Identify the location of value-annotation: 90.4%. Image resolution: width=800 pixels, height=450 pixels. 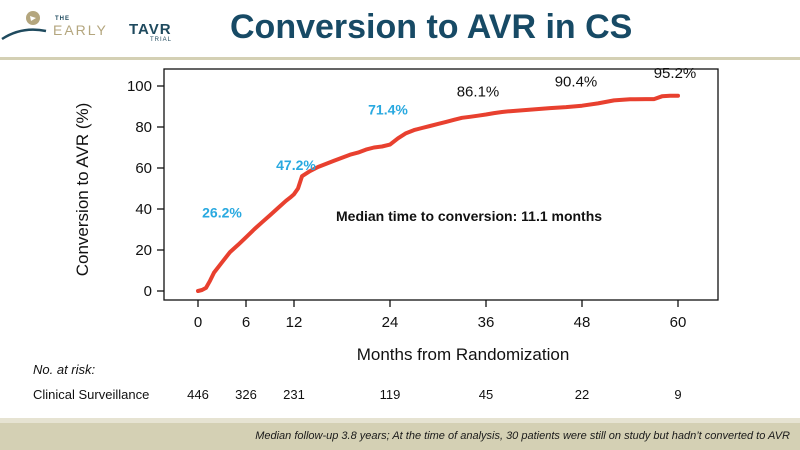
(576, 82).